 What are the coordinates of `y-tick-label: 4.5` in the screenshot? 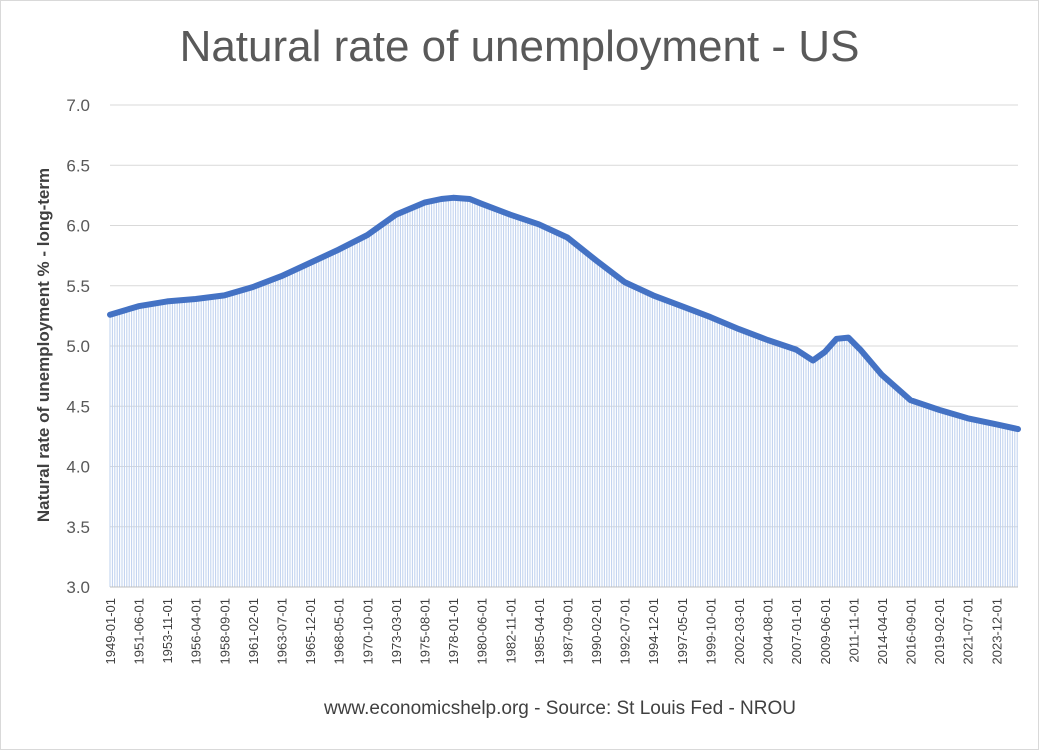 It's located at (78, 406).